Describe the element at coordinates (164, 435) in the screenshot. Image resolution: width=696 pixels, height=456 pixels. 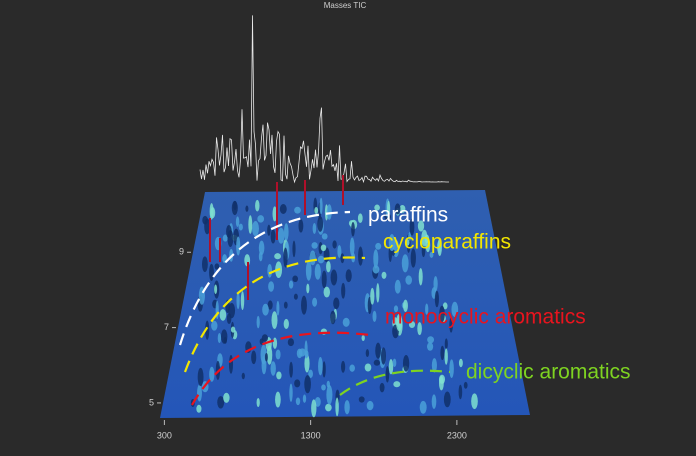
I see `x-tick-label: 300` at that location.